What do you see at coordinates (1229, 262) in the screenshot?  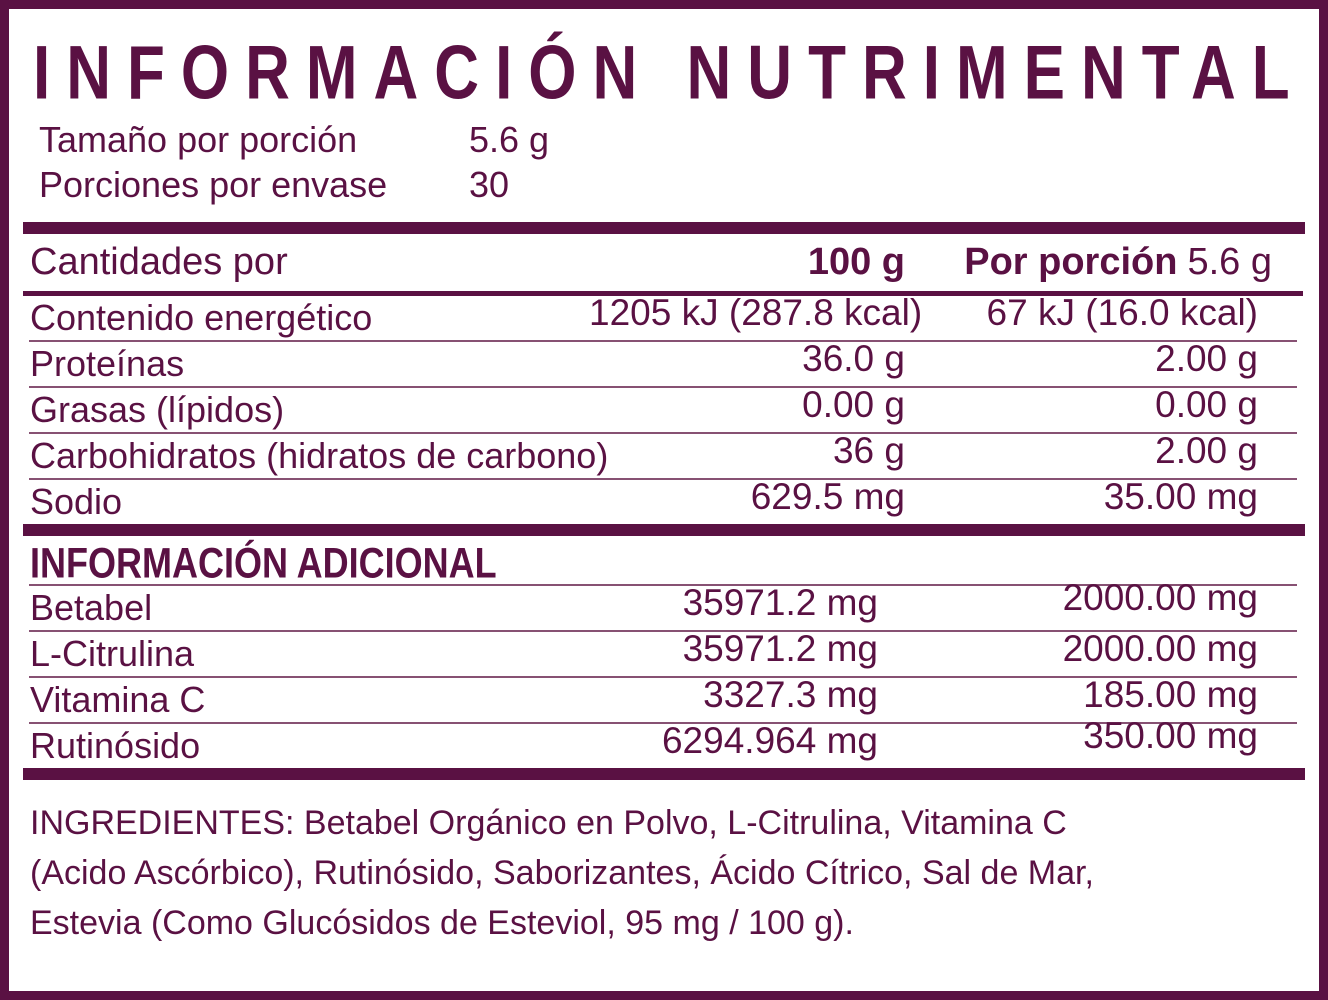 I see `portion-header-value: 5.6 g` at bounding box center [1229, 262].